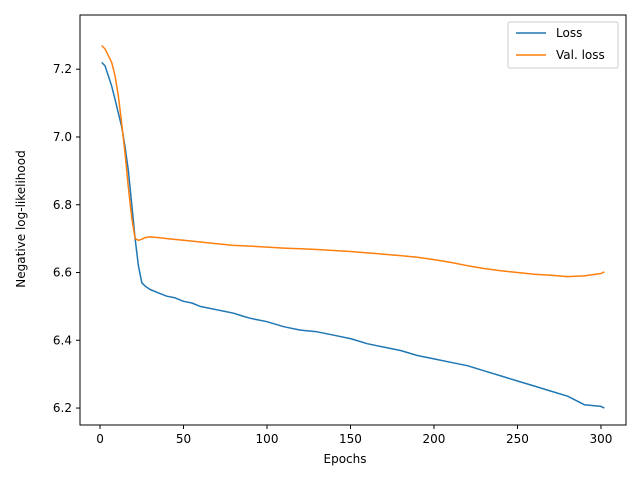  I want to click on y-axis: 6.2 6.4 6.6 6.8 7.0 7.2, so click(66, 238).